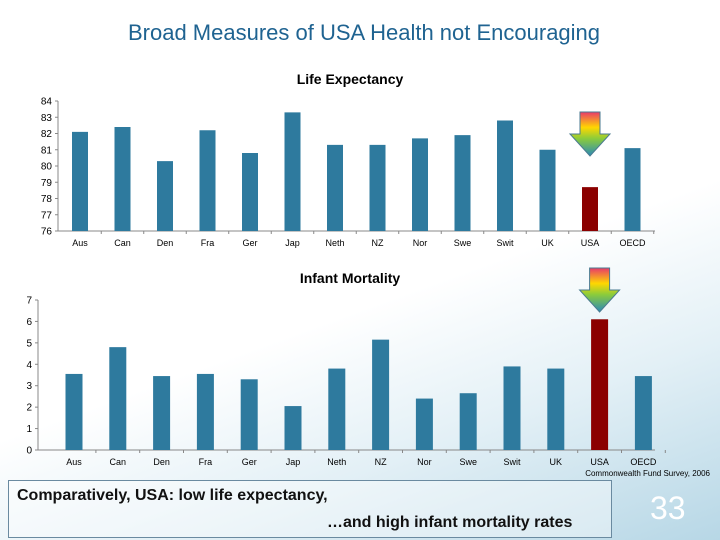  What do you see at coordinates (47, 102) in the screenshot?
I see `y-tick-label: 84` at bounding box center [47, 102].